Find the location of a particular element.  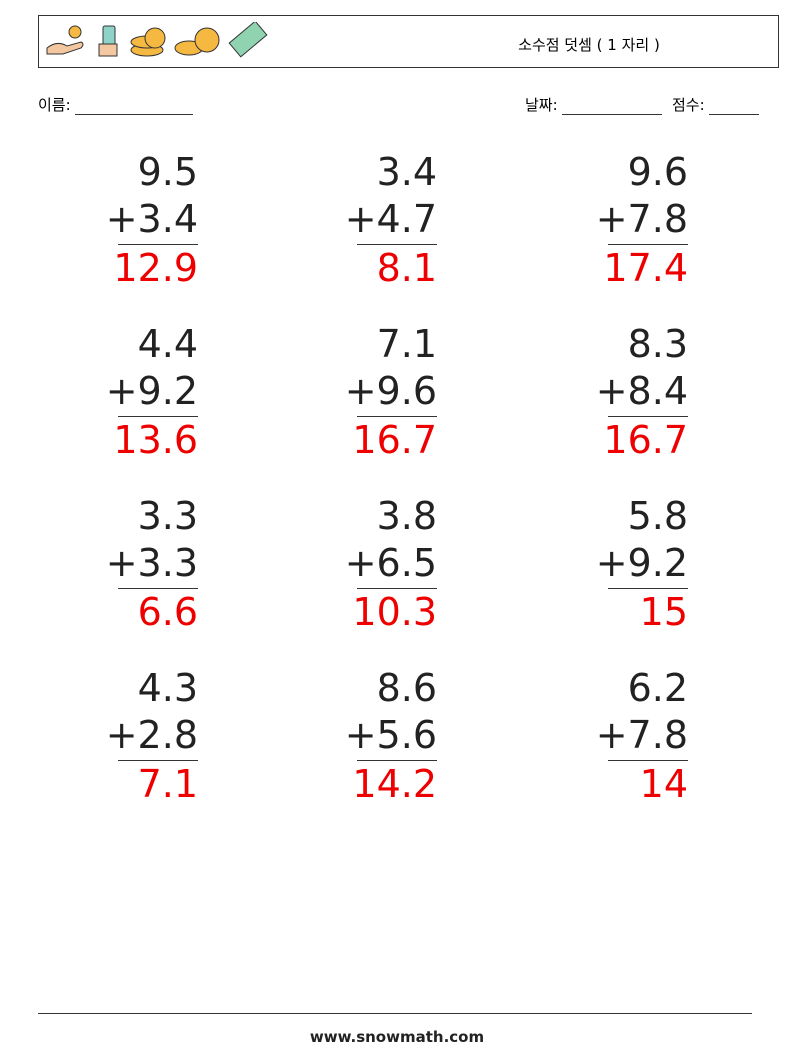

top-number: 9.6 is located at coordinates (657, 172).